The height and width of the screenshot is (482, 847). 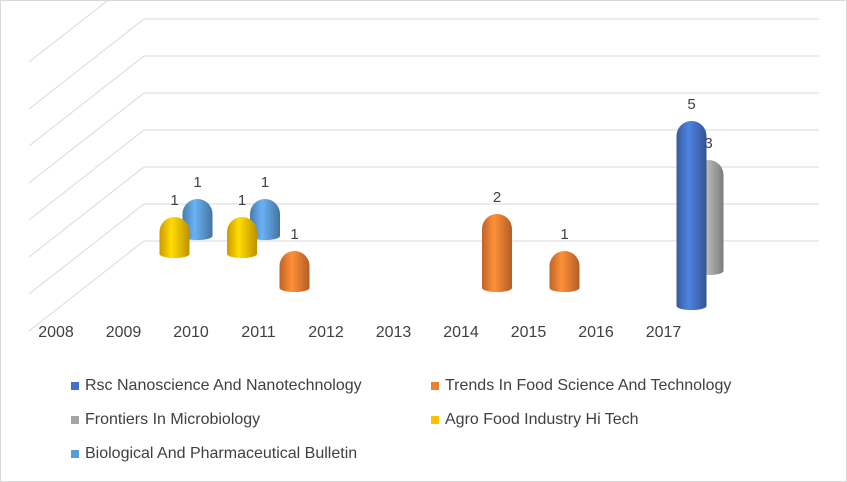 I want to click on x-tick-label: 2015, so click(x=529, y=332).